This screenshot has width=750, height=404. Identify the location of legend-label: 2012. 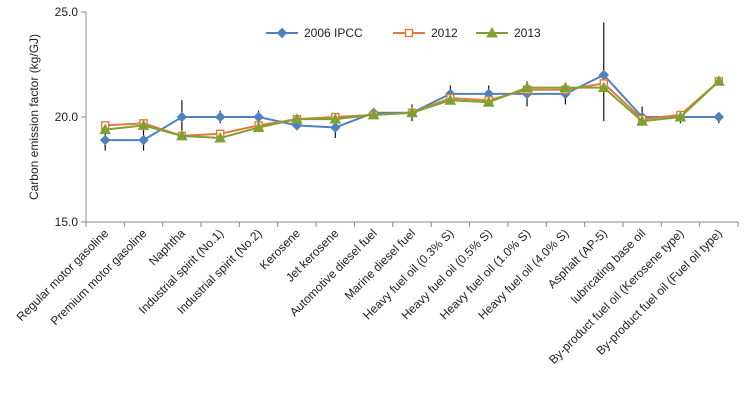
(444, 33).